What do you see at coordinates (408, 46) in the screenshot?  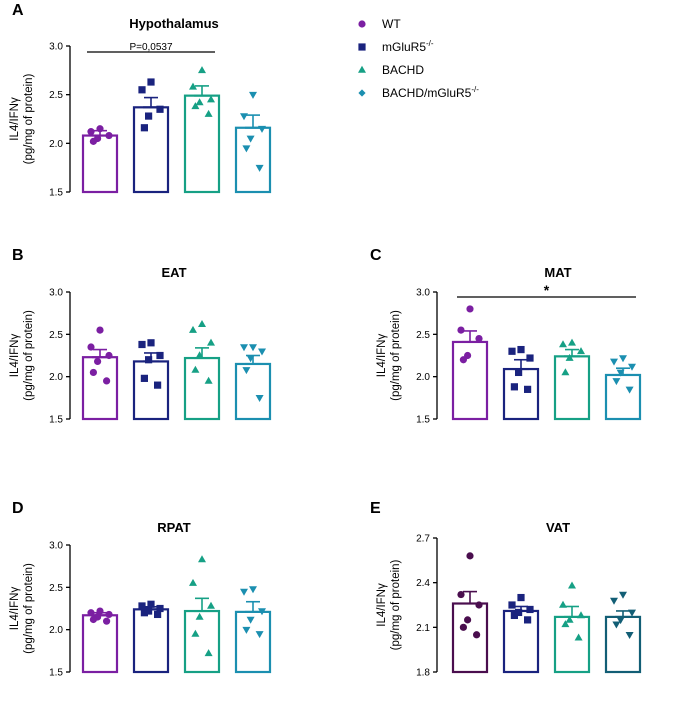 I see `legend-label-2: mGluR5-/-` at bounding box center [408, 46].